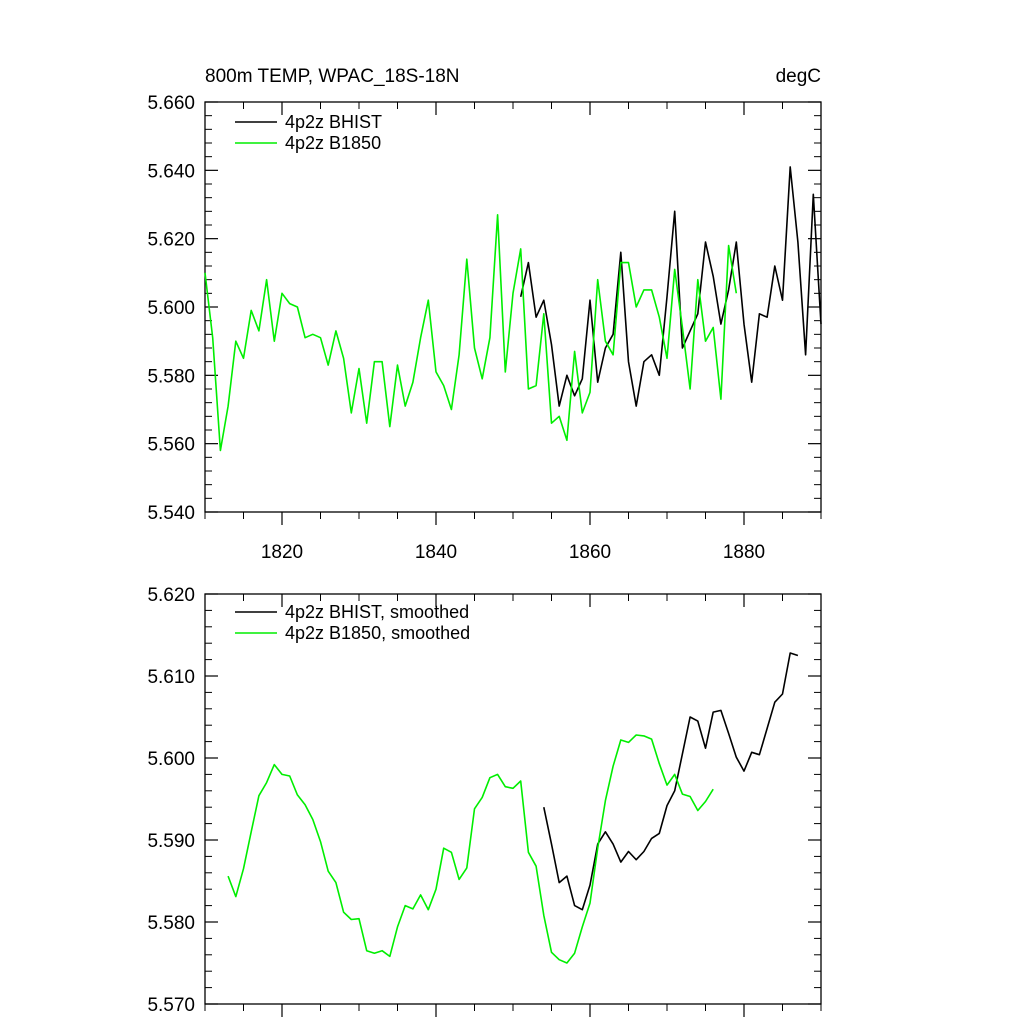 This screenshot has height=1024, width=1024. I want to click on bottom-ytick-label: 5.600, so click(171, 759).